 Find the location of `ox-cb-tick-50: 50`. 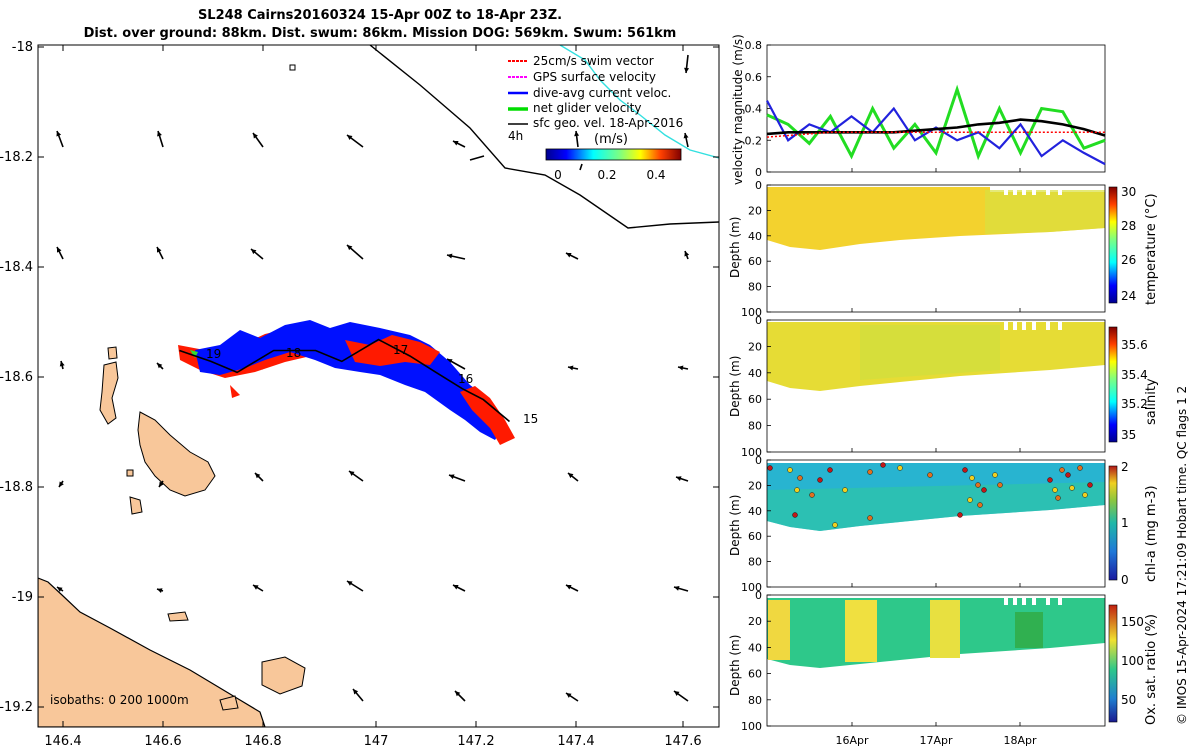

ox-cb-tick-50: 50 is located at coordinates (1128, 700).